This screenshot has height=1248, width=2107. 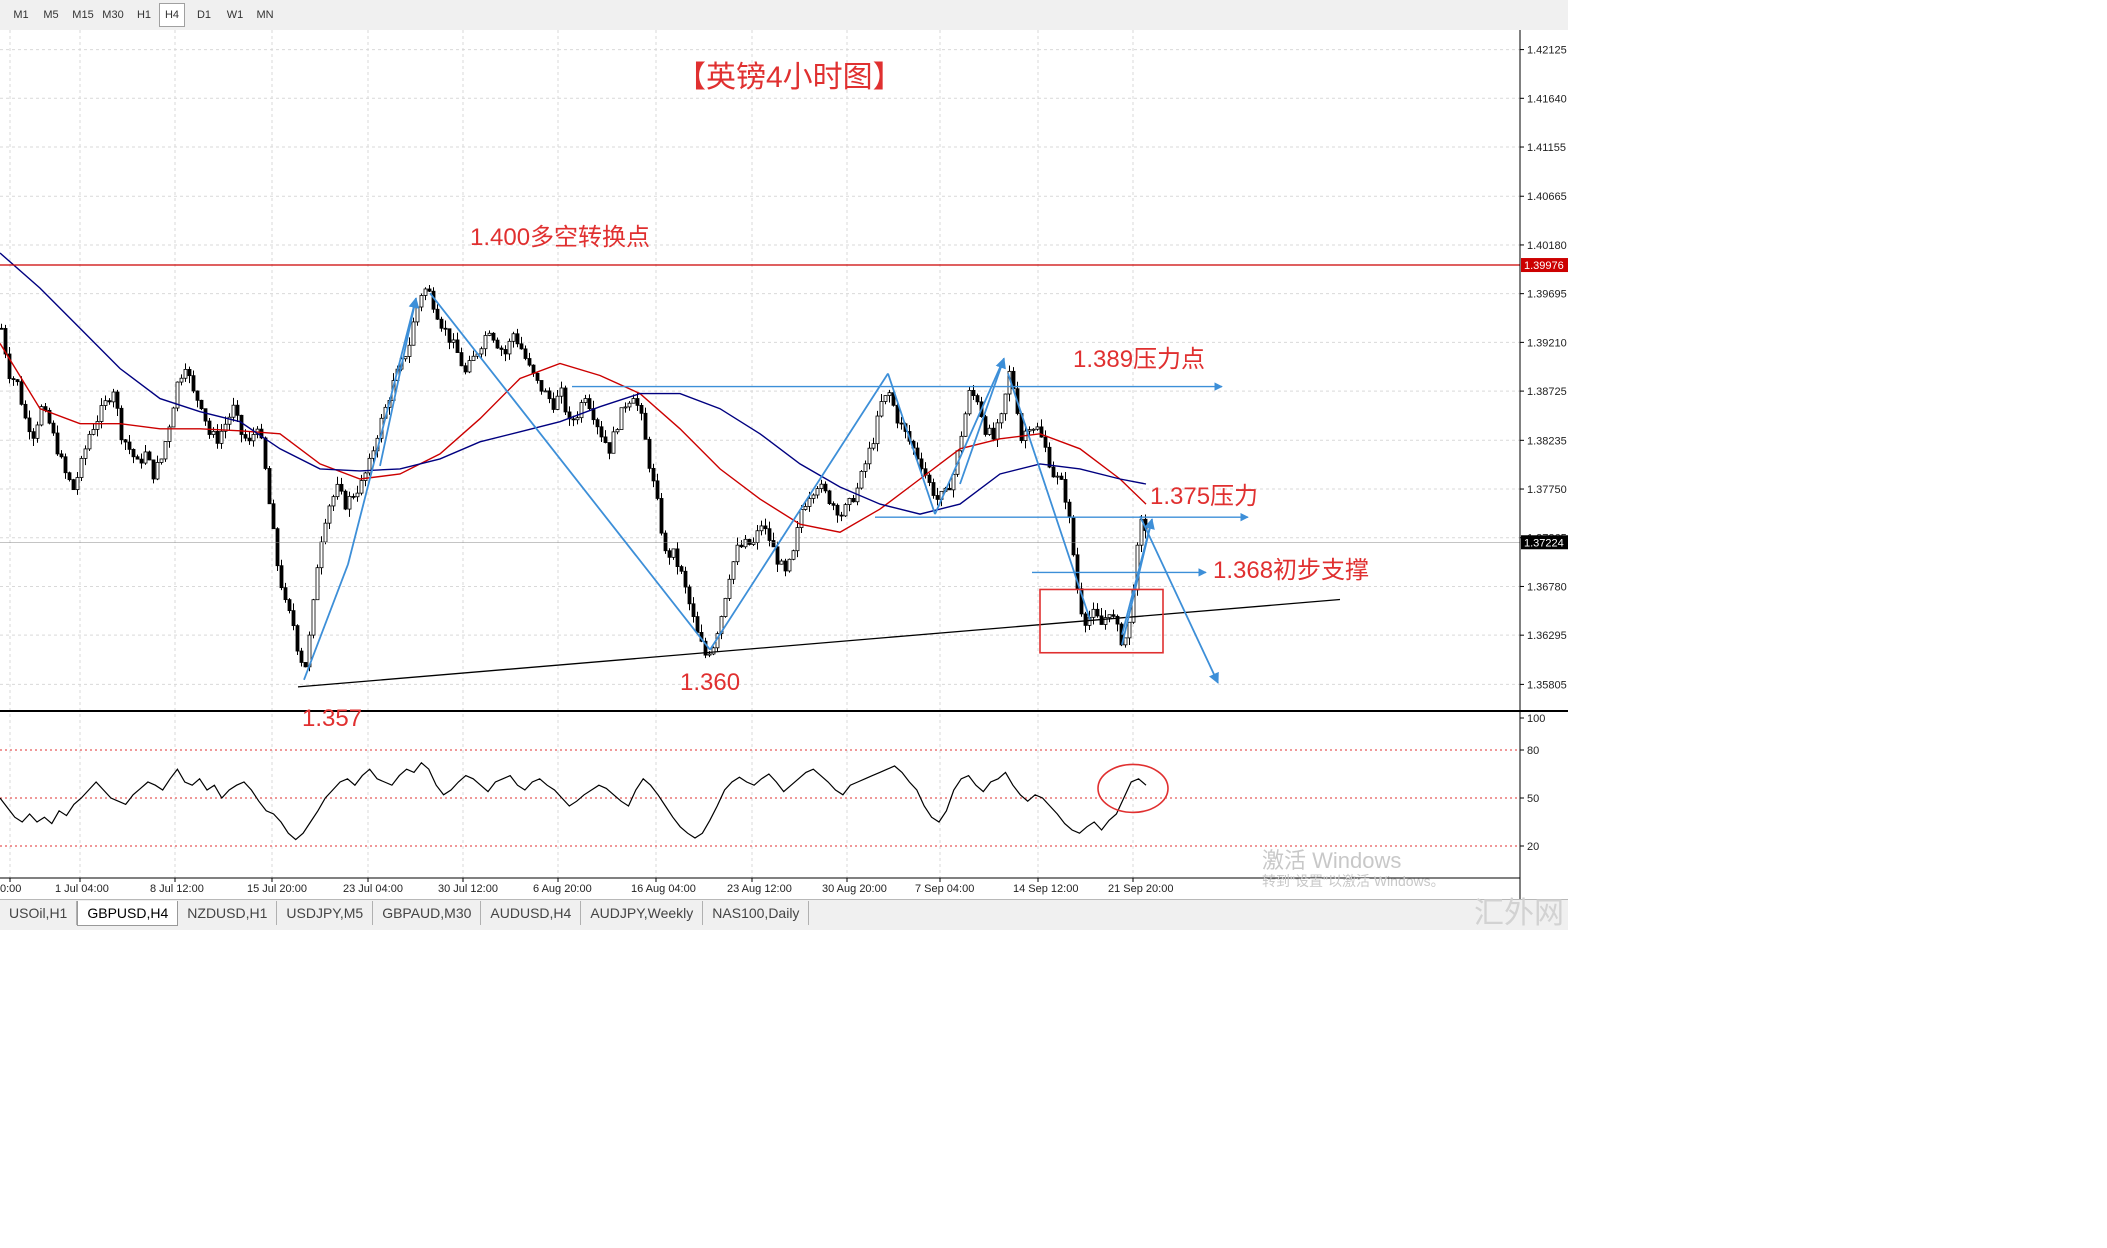 I want to click on timeframe-h1: H1, so click(x=144, y=15).